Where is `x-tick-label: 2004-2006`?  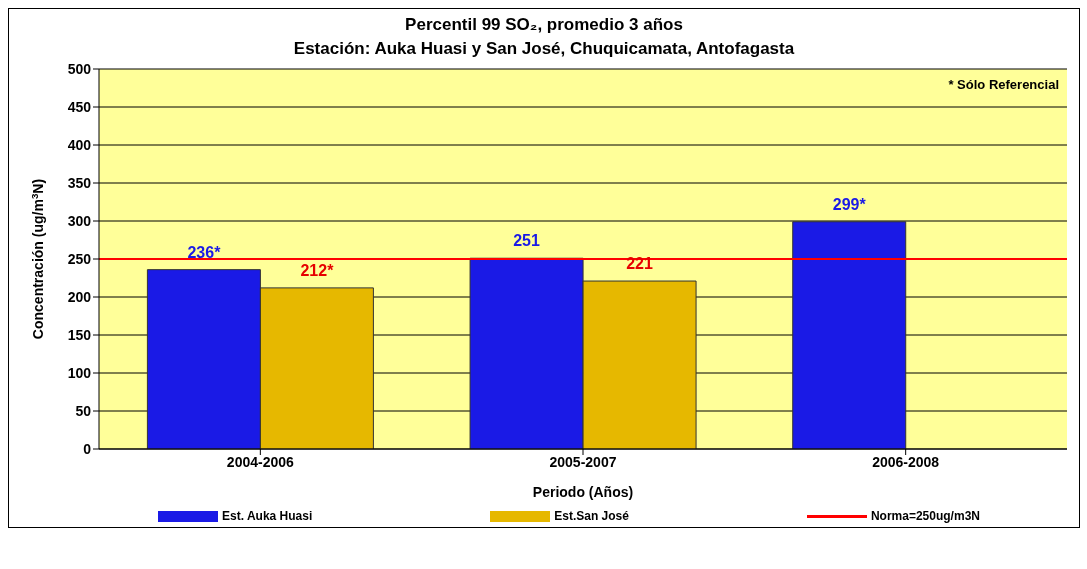 x-tick-label: 2004-2006 is located at coordinates (260, 461).